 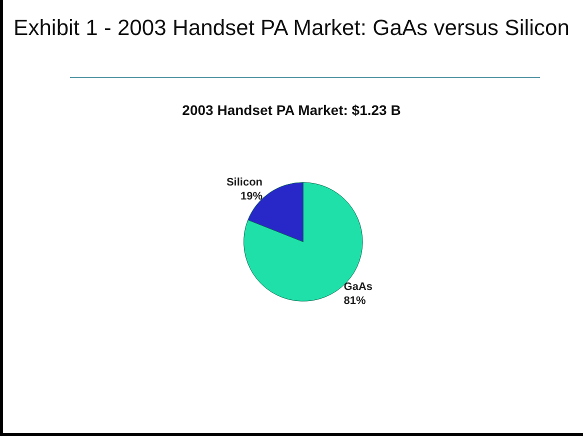 What do you see at coordinates (251, 196) in the screenshot?
I see `data-label: 19%` at bounding box center [251, 196].